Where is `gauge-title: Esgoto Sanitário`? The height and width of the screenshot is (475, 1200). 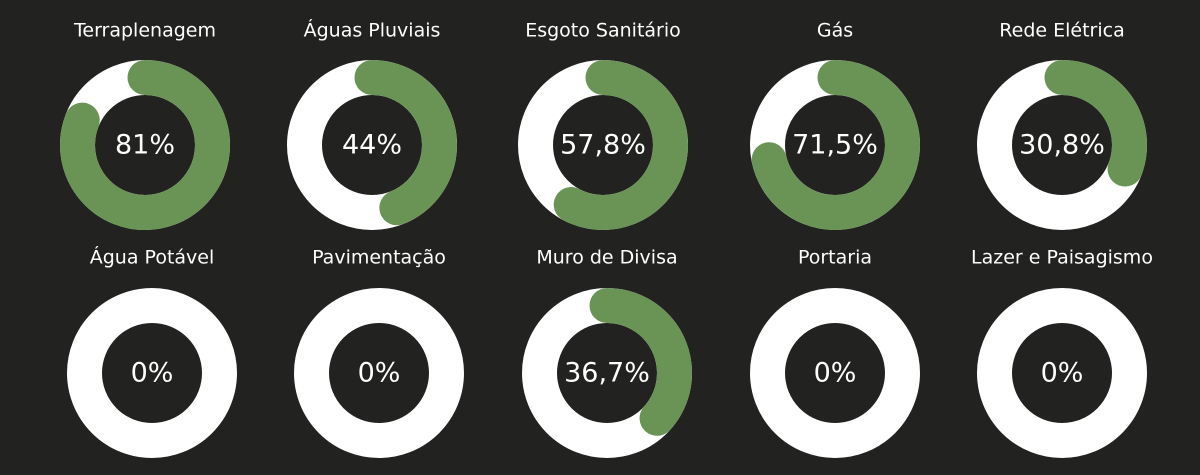
gauge-title: Esgoto Sanitário is located at coordinates (603, 31).